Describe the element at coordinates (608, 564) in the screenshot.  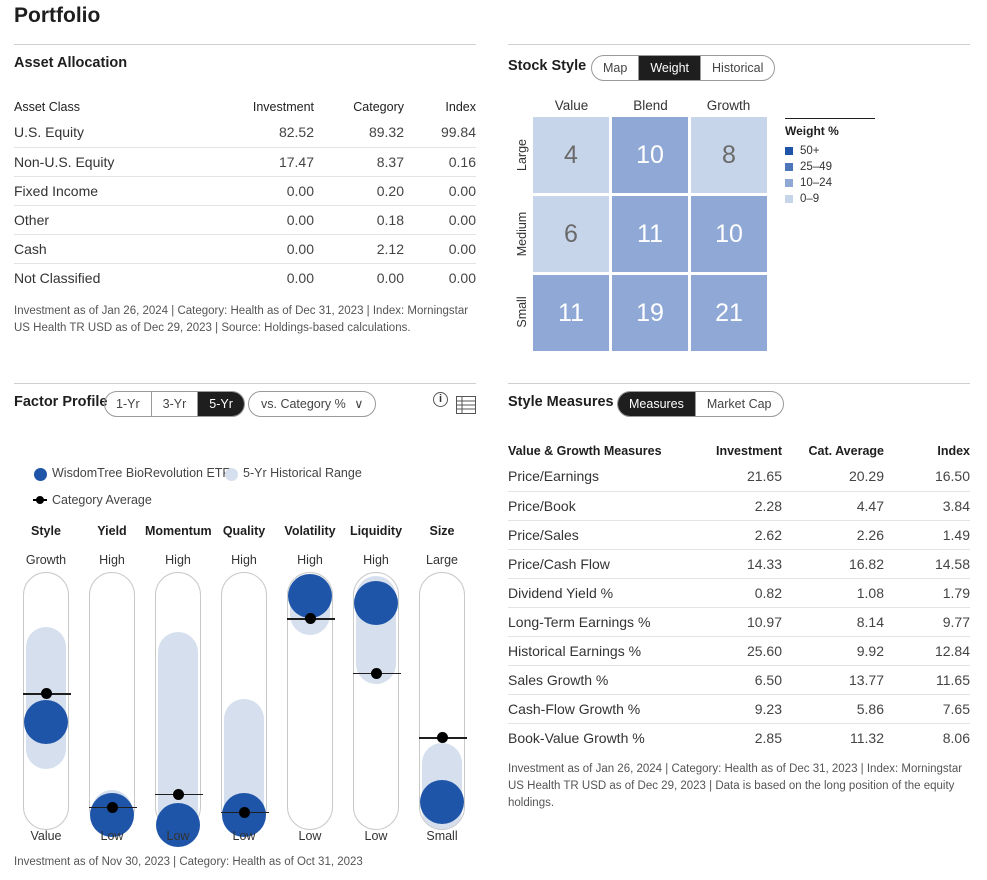
I see `measure-name-cell: Price/Cash Flow` at that location.